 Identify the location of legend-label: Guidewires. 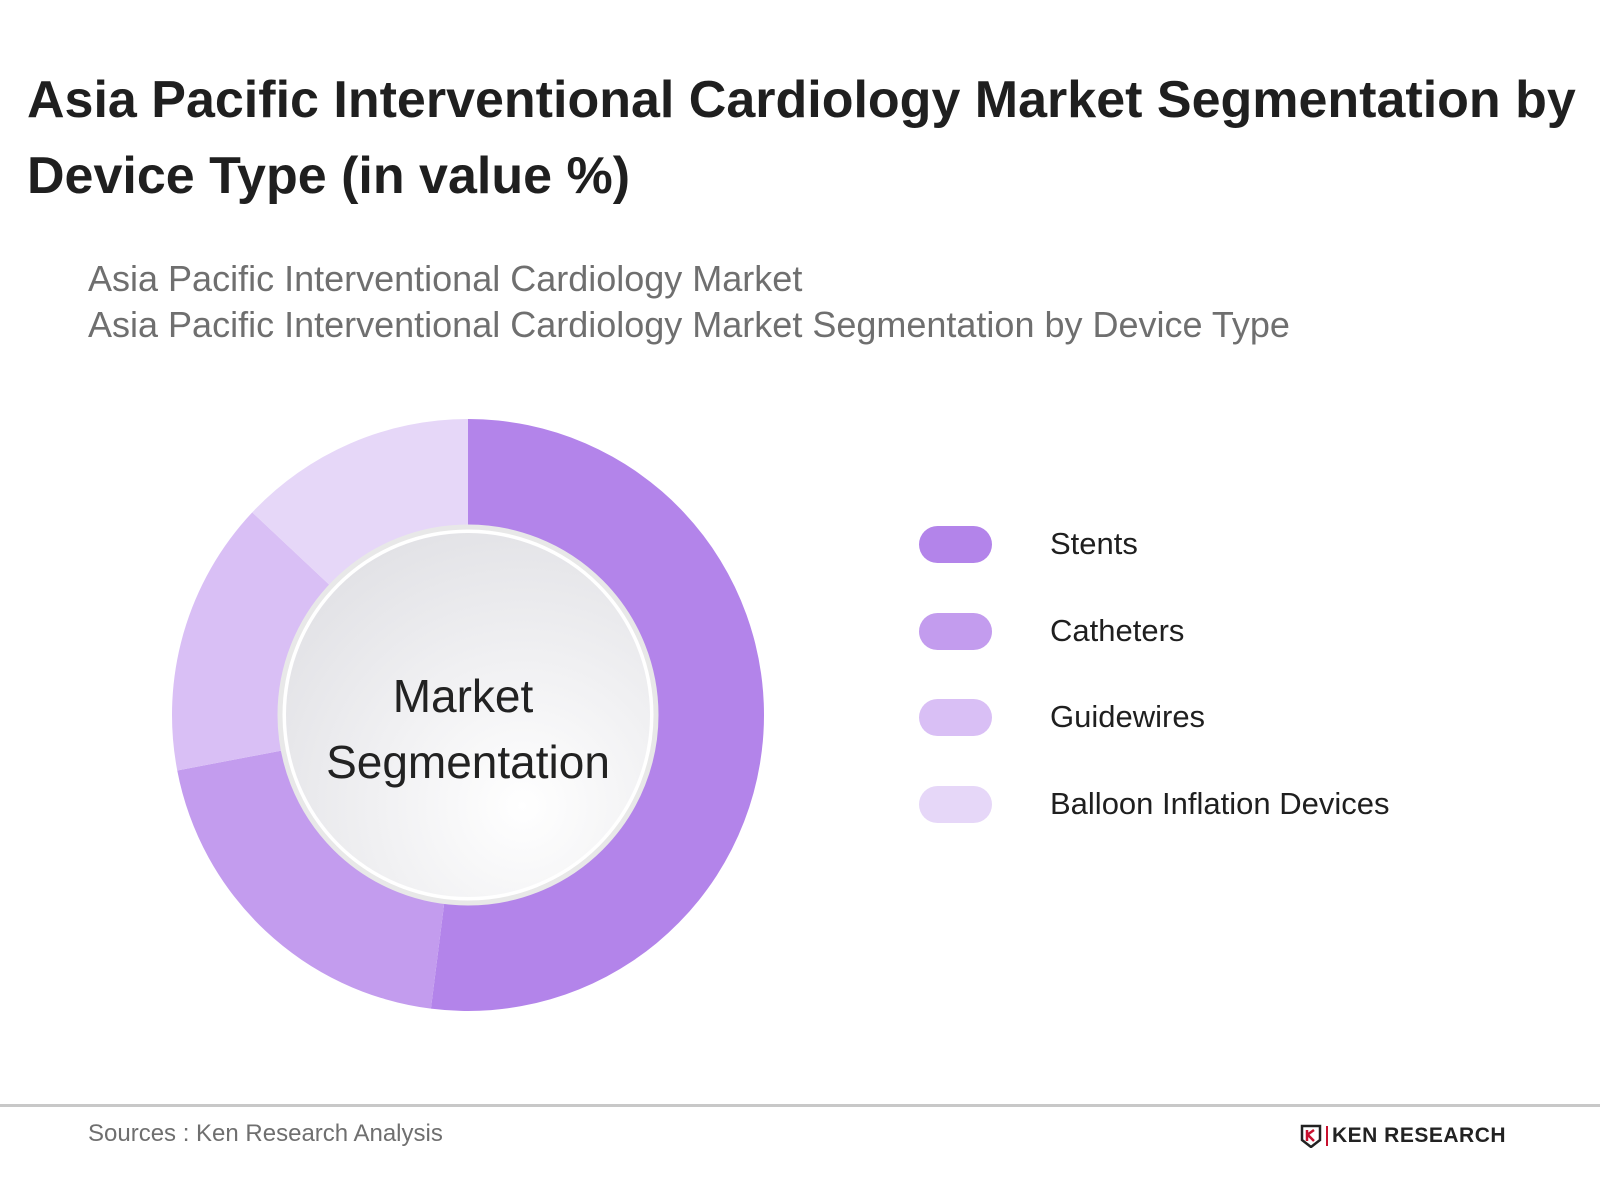
(1128, 716).